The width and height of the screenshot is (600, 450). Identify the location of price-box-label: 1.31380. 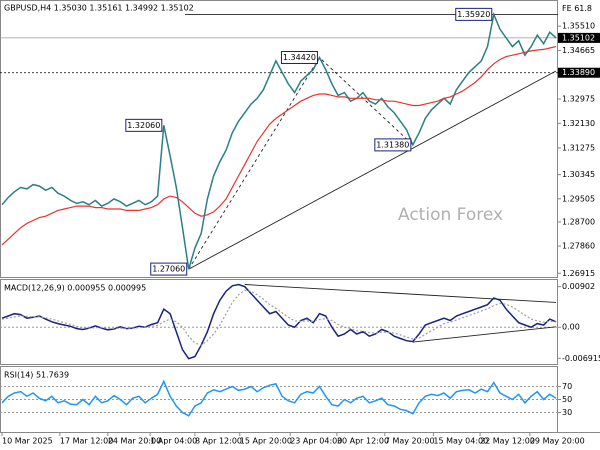
(392, 144).